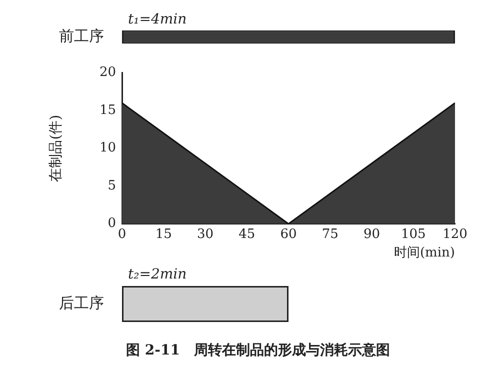 This screenshot has width=479, height=376. What do you see at coordinates (122, 234) in the screenshot?
I see `x-tick-label: 0` at bounding box center [122, 234].